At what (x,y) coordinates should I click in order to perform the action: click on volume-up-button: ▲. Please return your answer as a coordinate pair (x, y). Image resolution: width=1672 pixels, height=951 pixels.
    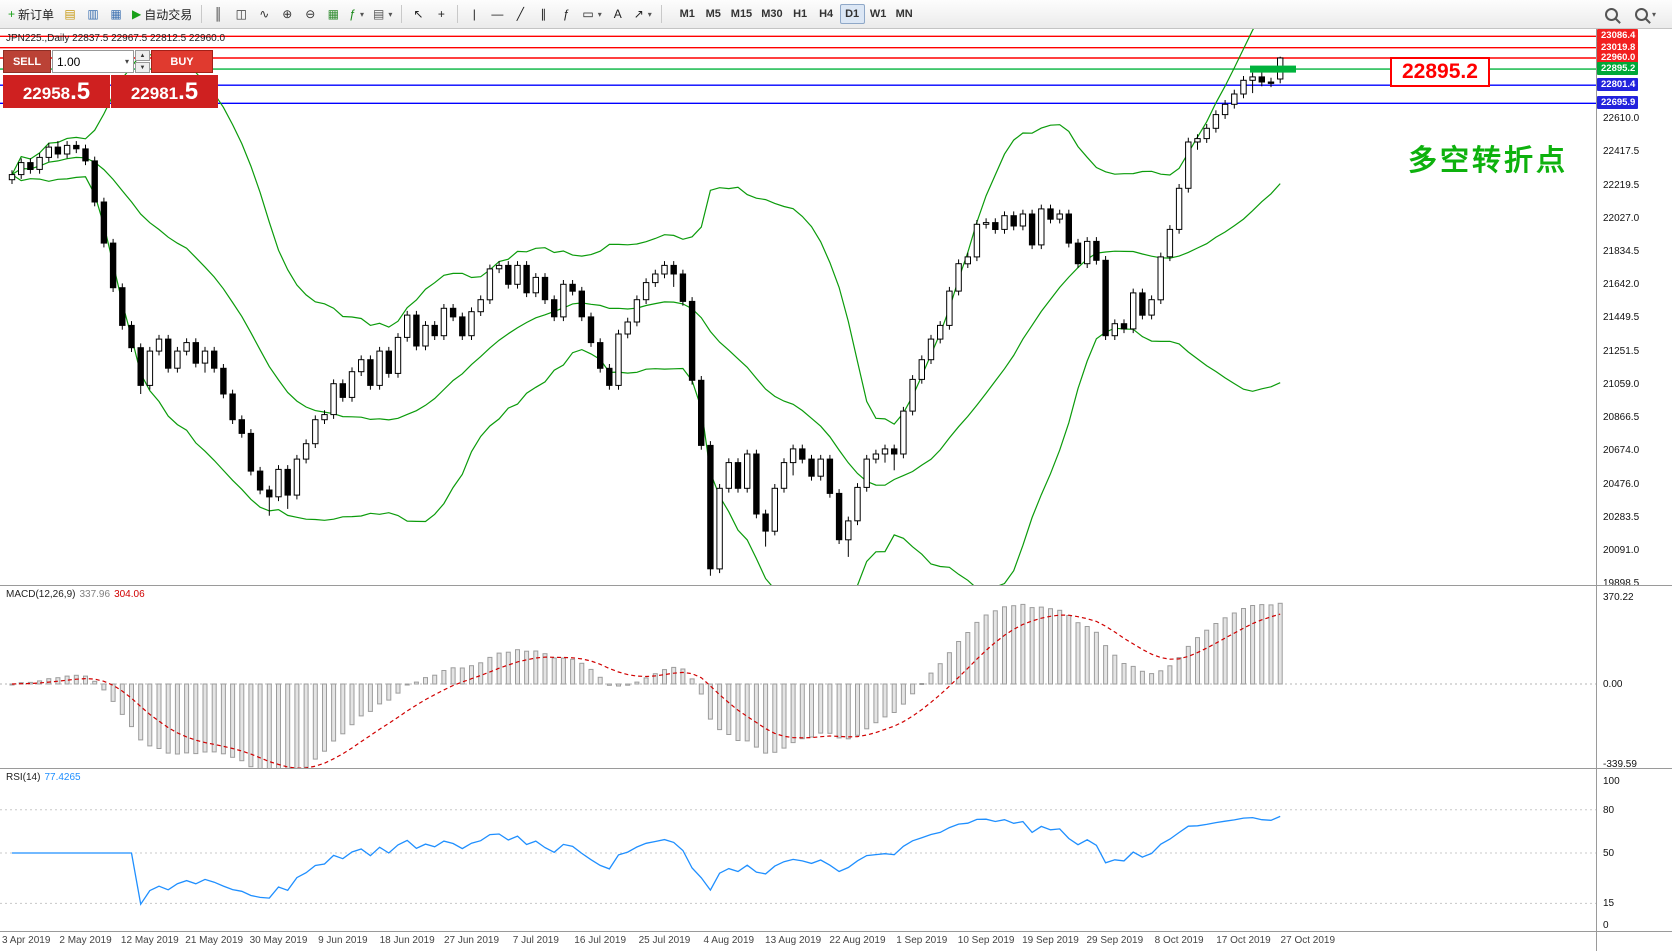
    Looking at the image, I should click on (142, 55).